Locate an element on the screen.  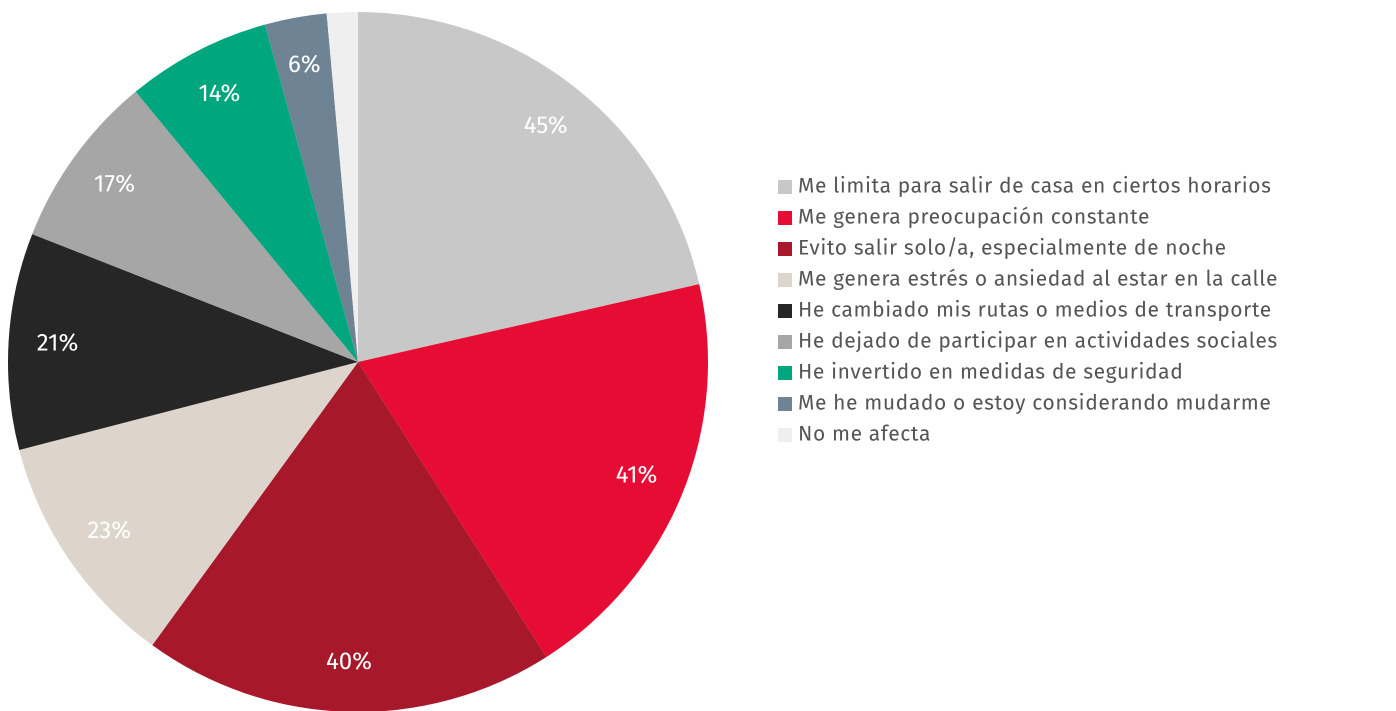
legend-label: He invertido en medidas de seguridad is located at coordinates (990, 372).